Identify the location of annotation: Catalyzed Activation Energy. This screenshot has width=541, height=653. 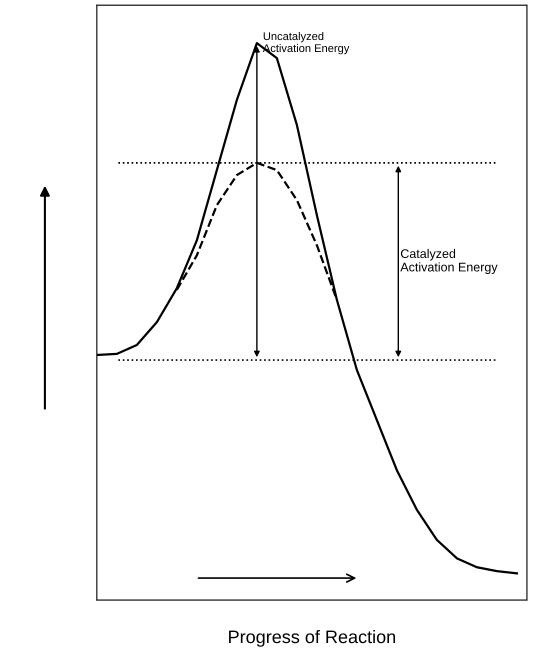
(449, 261).